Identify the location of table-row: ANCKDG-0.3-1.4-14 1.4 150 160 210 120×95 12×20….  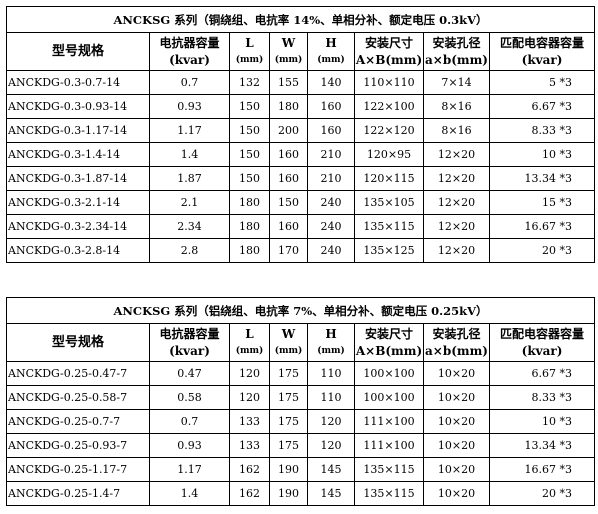
(301, 154).